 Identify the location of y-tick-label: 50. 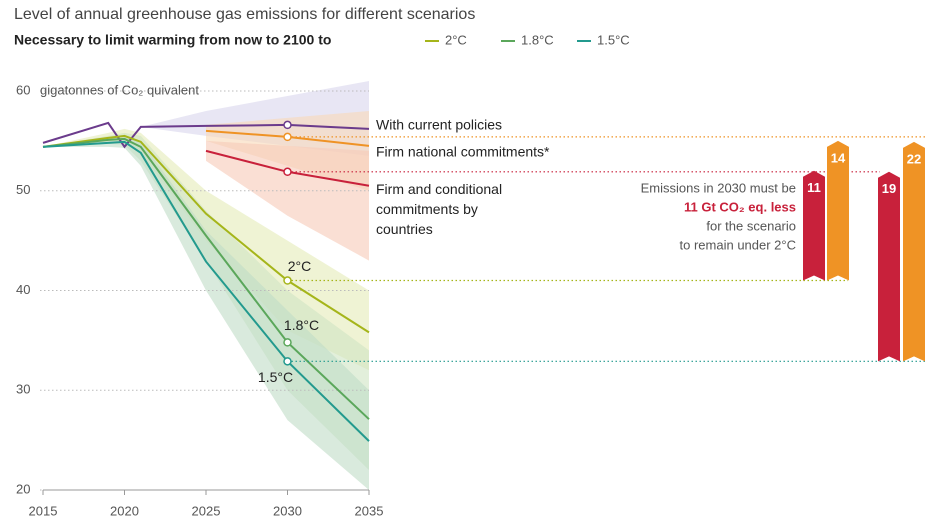
(23, 189).